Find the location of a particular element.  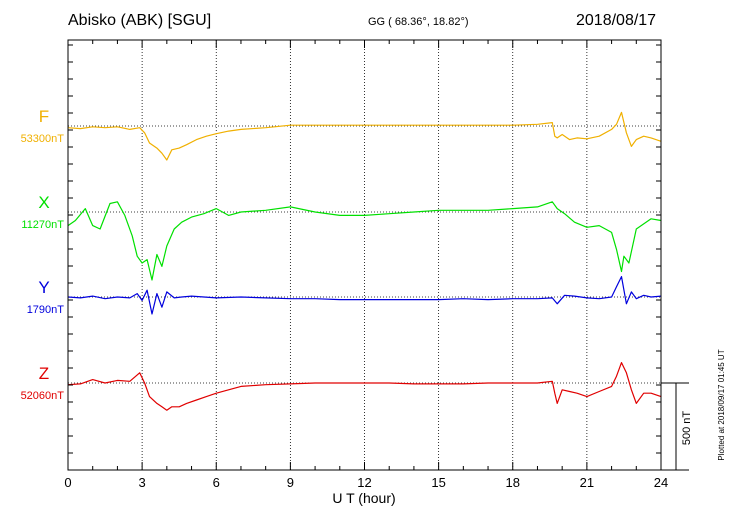

x-tick-label: 0 is located at coordinates (67, 482).